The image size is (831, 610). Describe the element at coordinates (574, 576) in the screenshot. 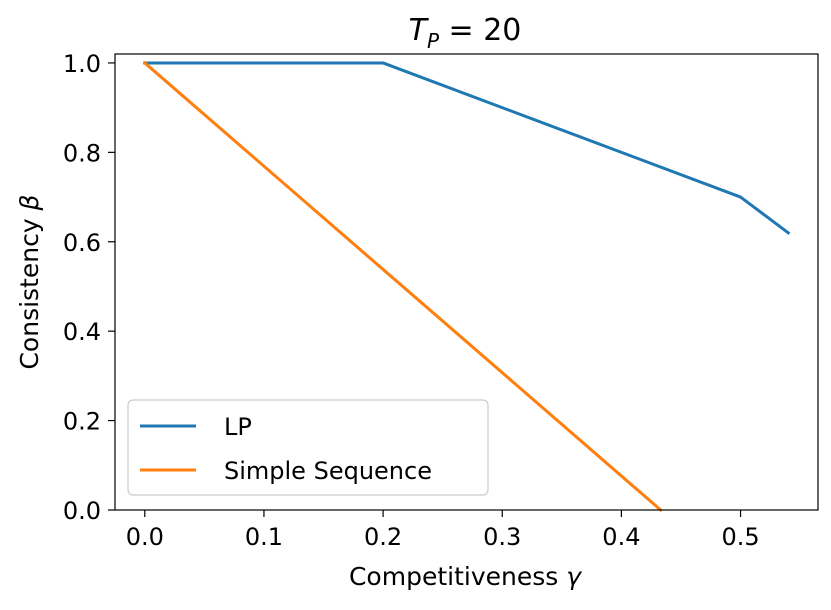

I see `x-axis-label-symbol: γ` at that location.